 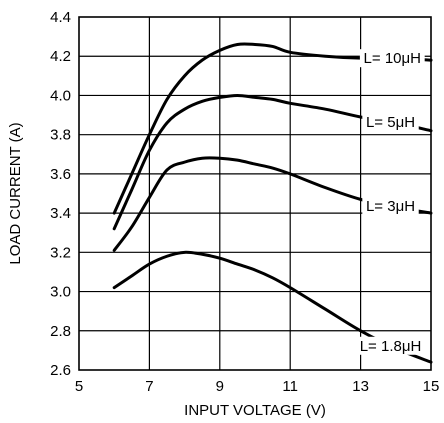 I want to click on series-label: L= 3μH, so click(x=390, y=206).